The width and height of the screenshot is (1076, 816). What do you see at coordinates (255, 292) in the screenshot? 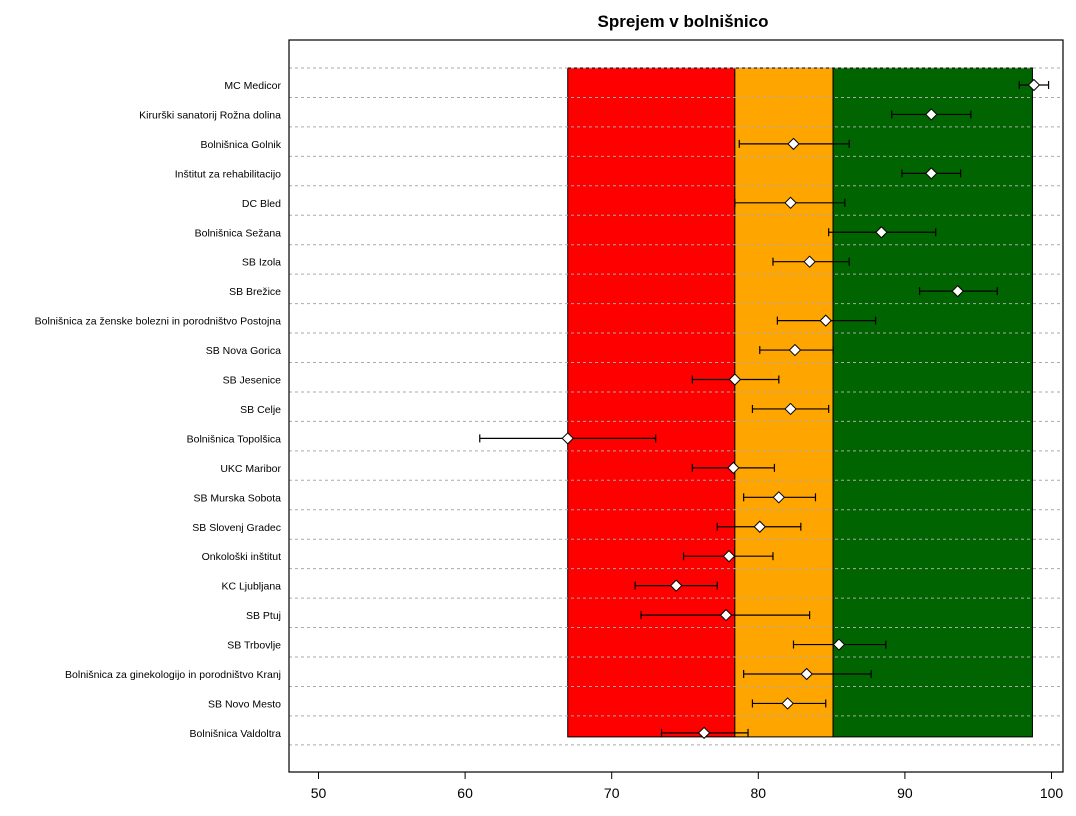
I see `y-axis-label: SB Brežice` at bounding box center [255, 292].